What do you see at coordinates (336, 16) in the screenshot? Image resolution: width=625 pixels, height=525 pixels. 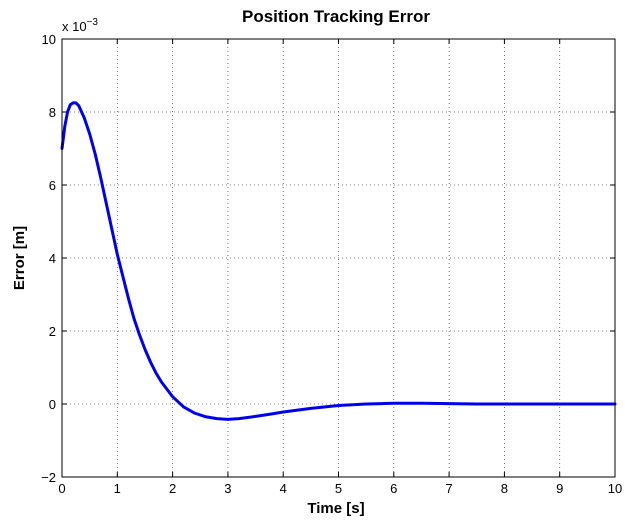 I see `chart-title: Position Tracking Error` at bounding box center [336, 16].